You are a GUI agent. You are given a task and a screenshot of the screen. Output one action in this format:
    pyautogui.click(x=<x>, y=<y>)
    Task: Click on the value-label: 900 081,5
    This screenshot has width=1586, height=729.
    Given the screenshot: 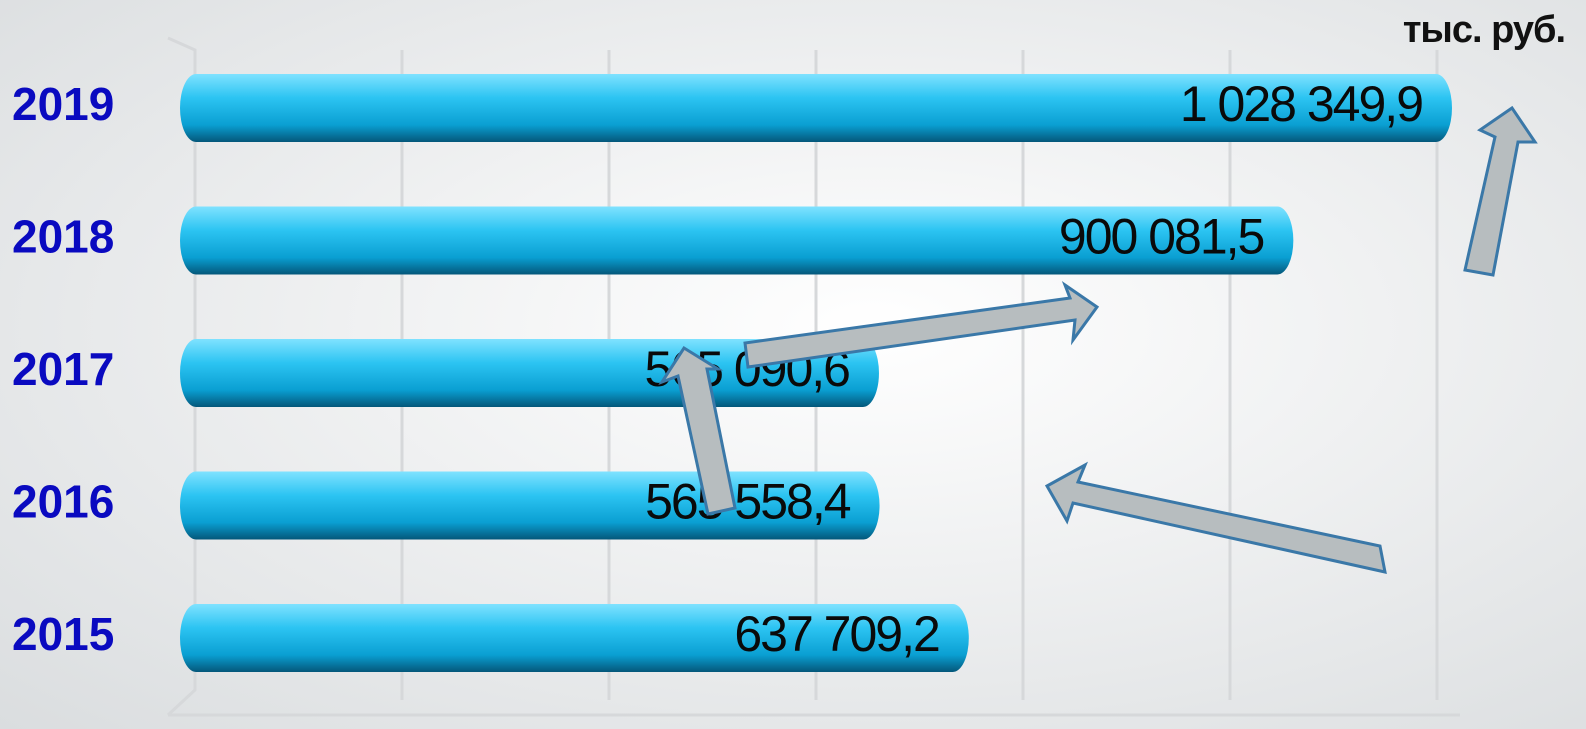 What is the action you would take?
    pyautogui.click(x=1161, y=237)
    